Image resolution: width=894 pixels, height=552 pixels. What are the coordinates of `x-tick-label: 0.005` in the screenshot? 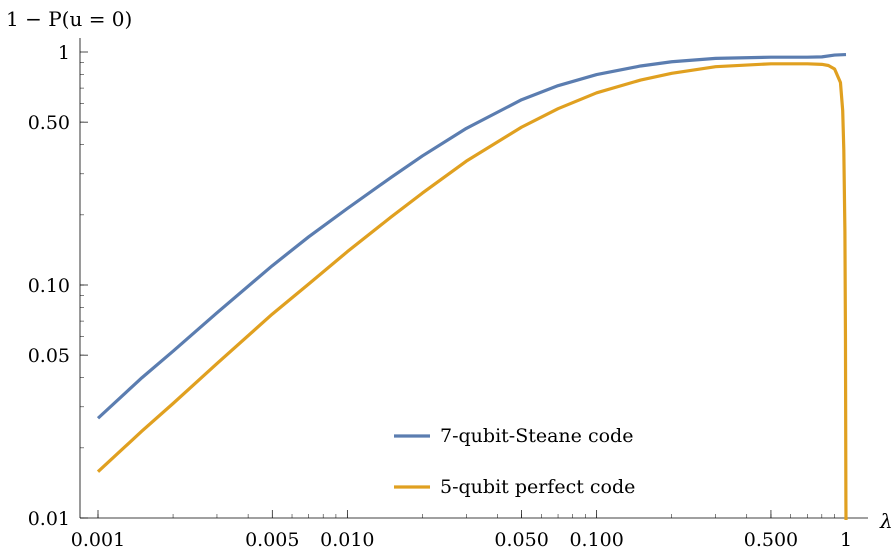 It's located at (272, 540).